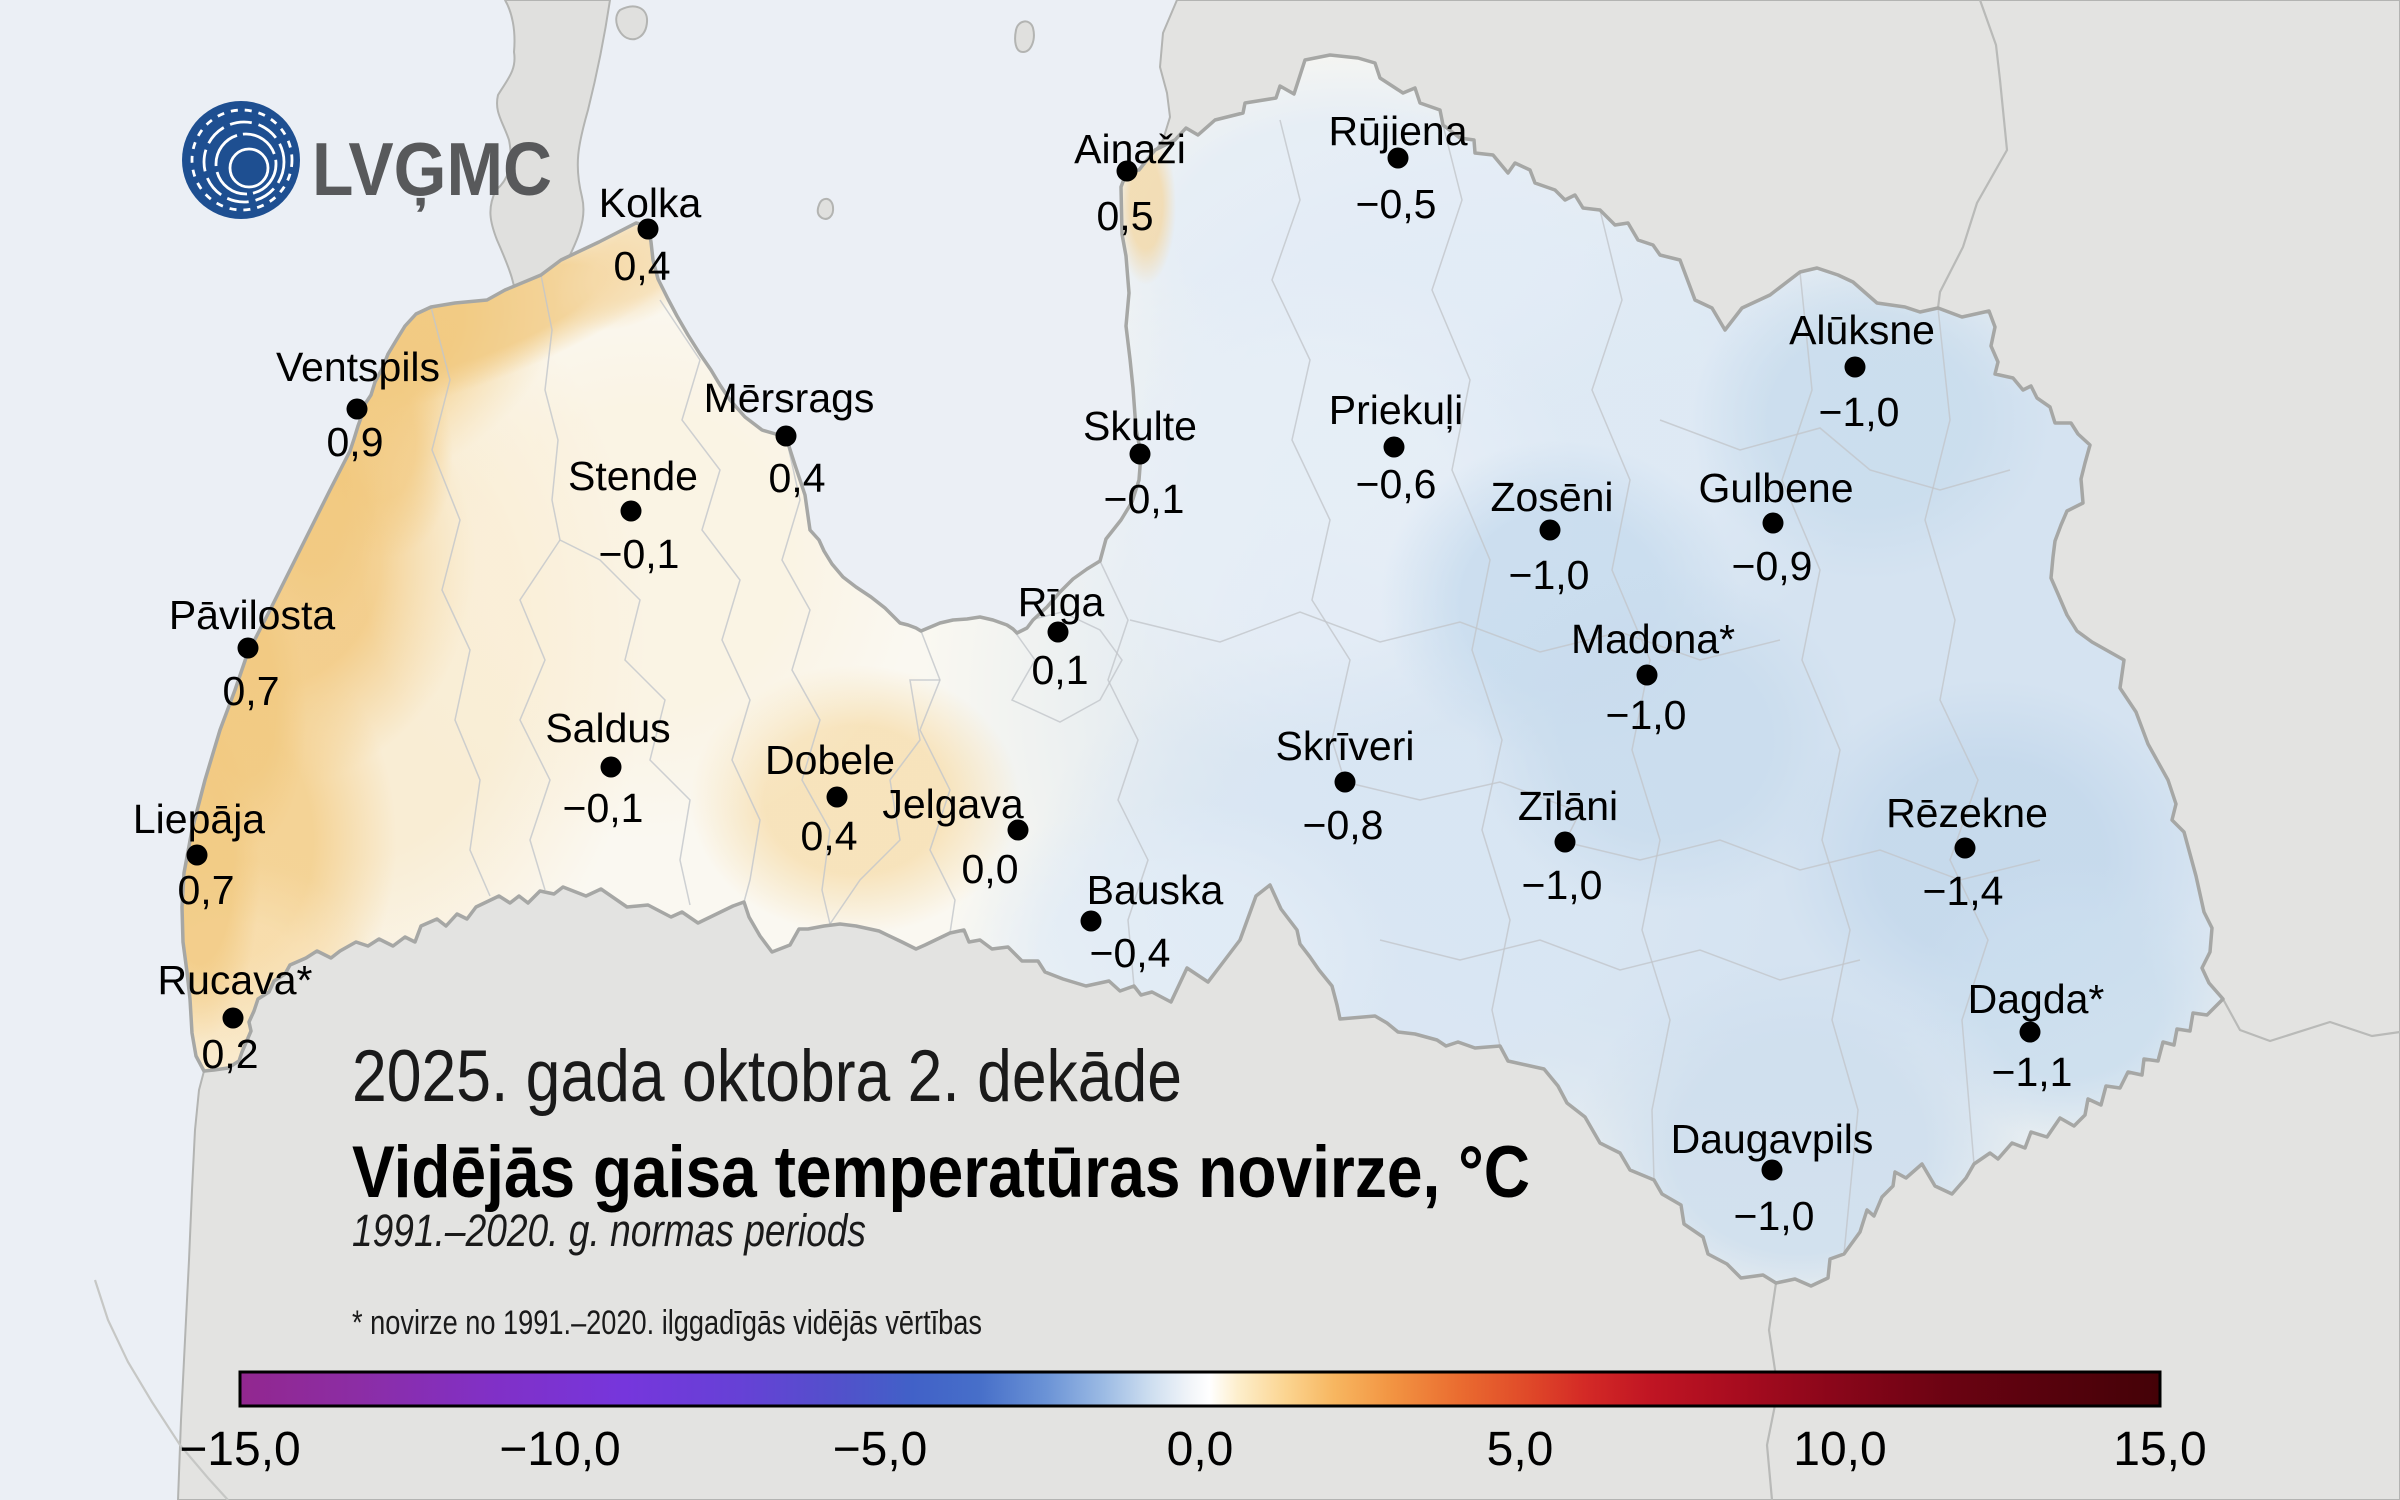  What do you see at coordinates (1520, 1449) in the screenshot?
I see `svg-text: 5,0` at bounding box center [1520, 1449].